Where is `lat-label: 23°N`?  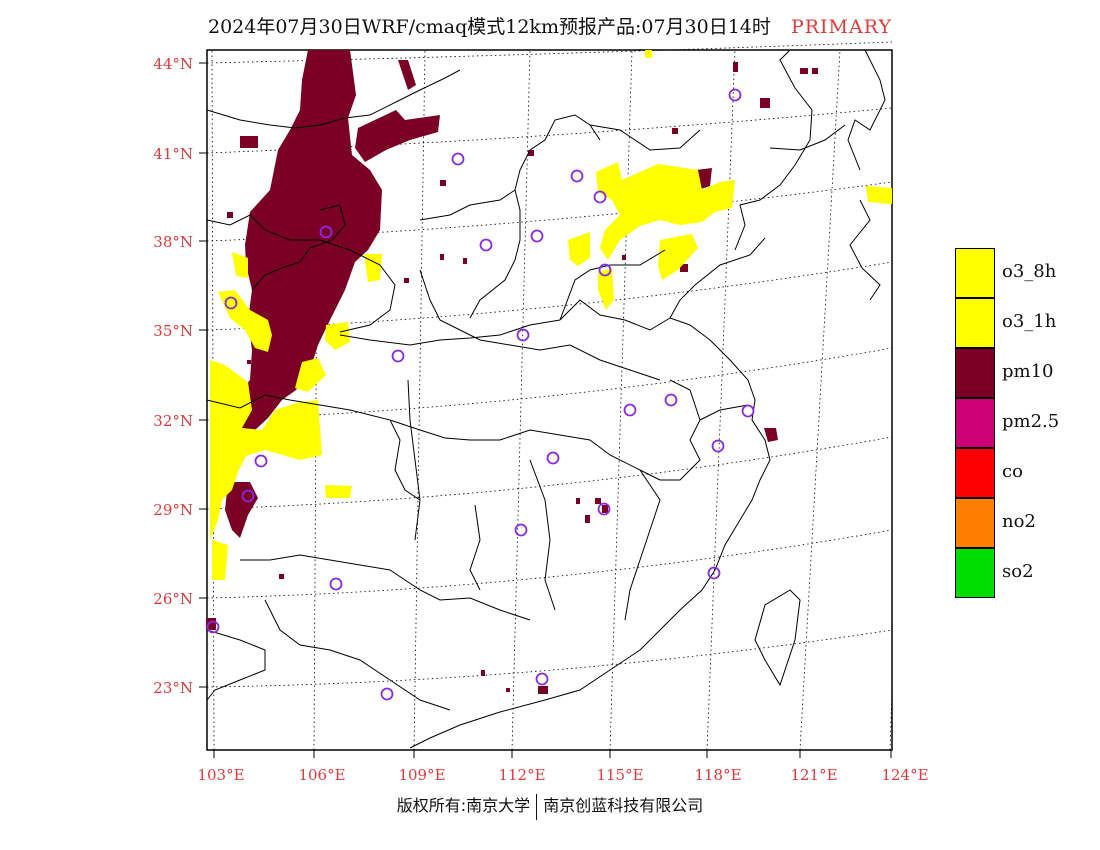
lat-label: 23°N is located at coordinates (173, 688).